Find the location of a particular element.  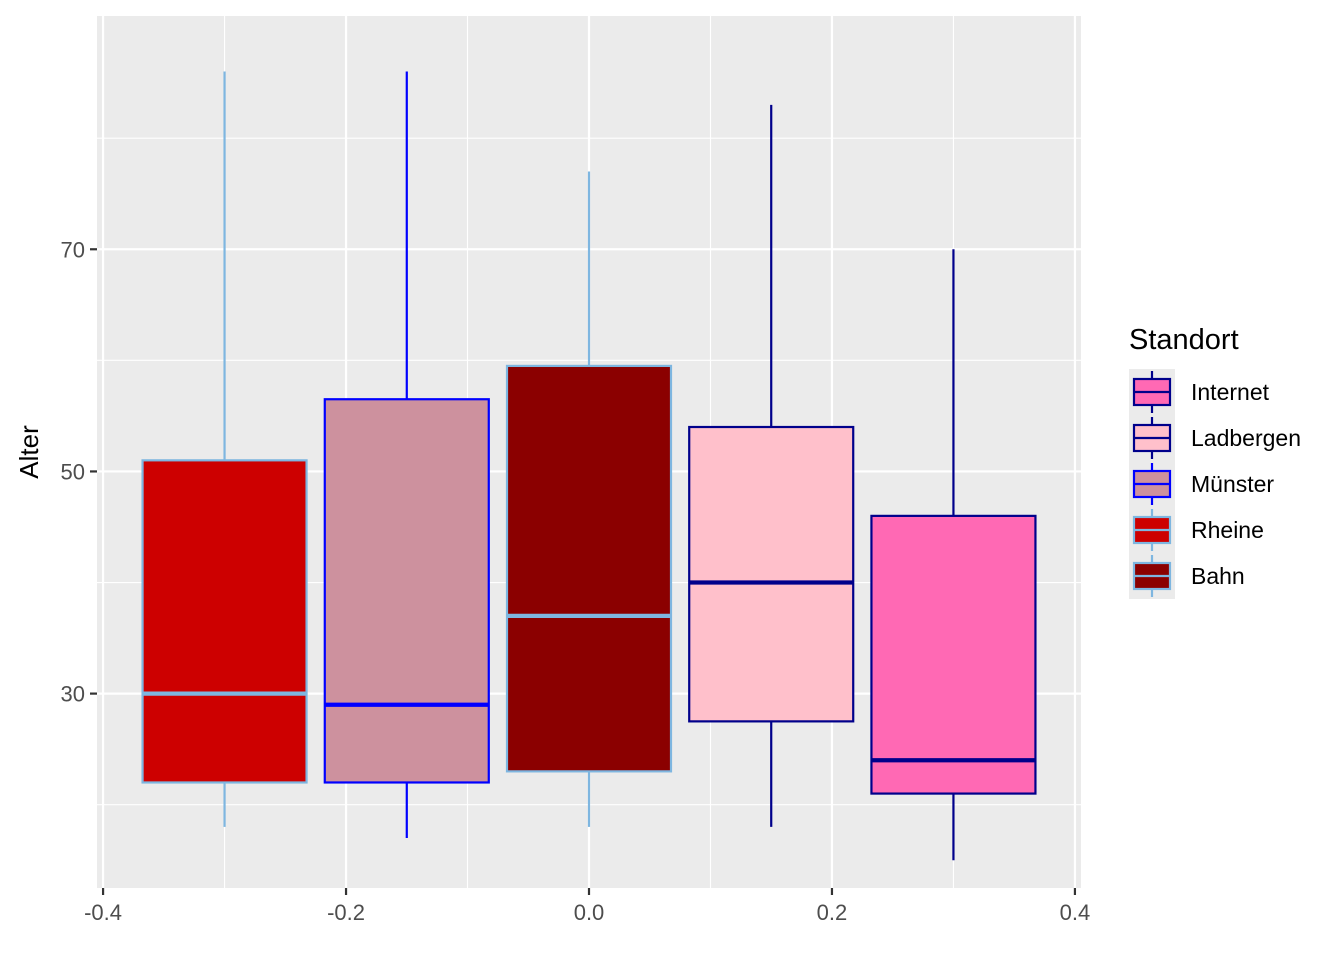

legend-label: Ladbergen is located at coordinates (1246, 438).